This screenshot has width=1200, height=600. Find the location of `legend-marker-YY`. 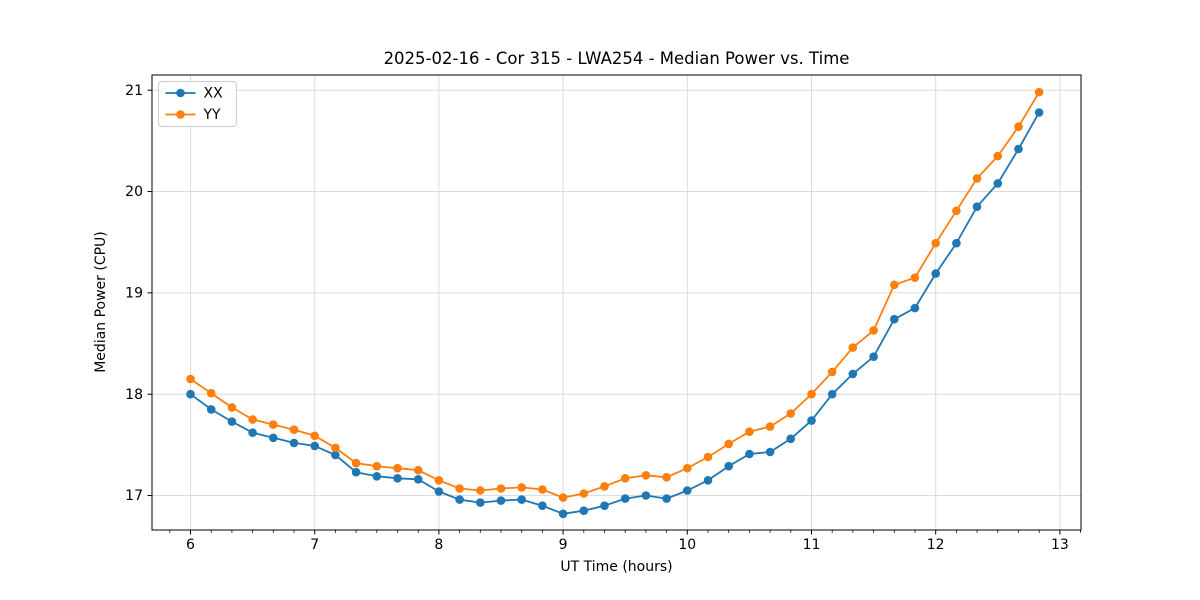

legend-marker-YY is located at coordinates (180, 114).